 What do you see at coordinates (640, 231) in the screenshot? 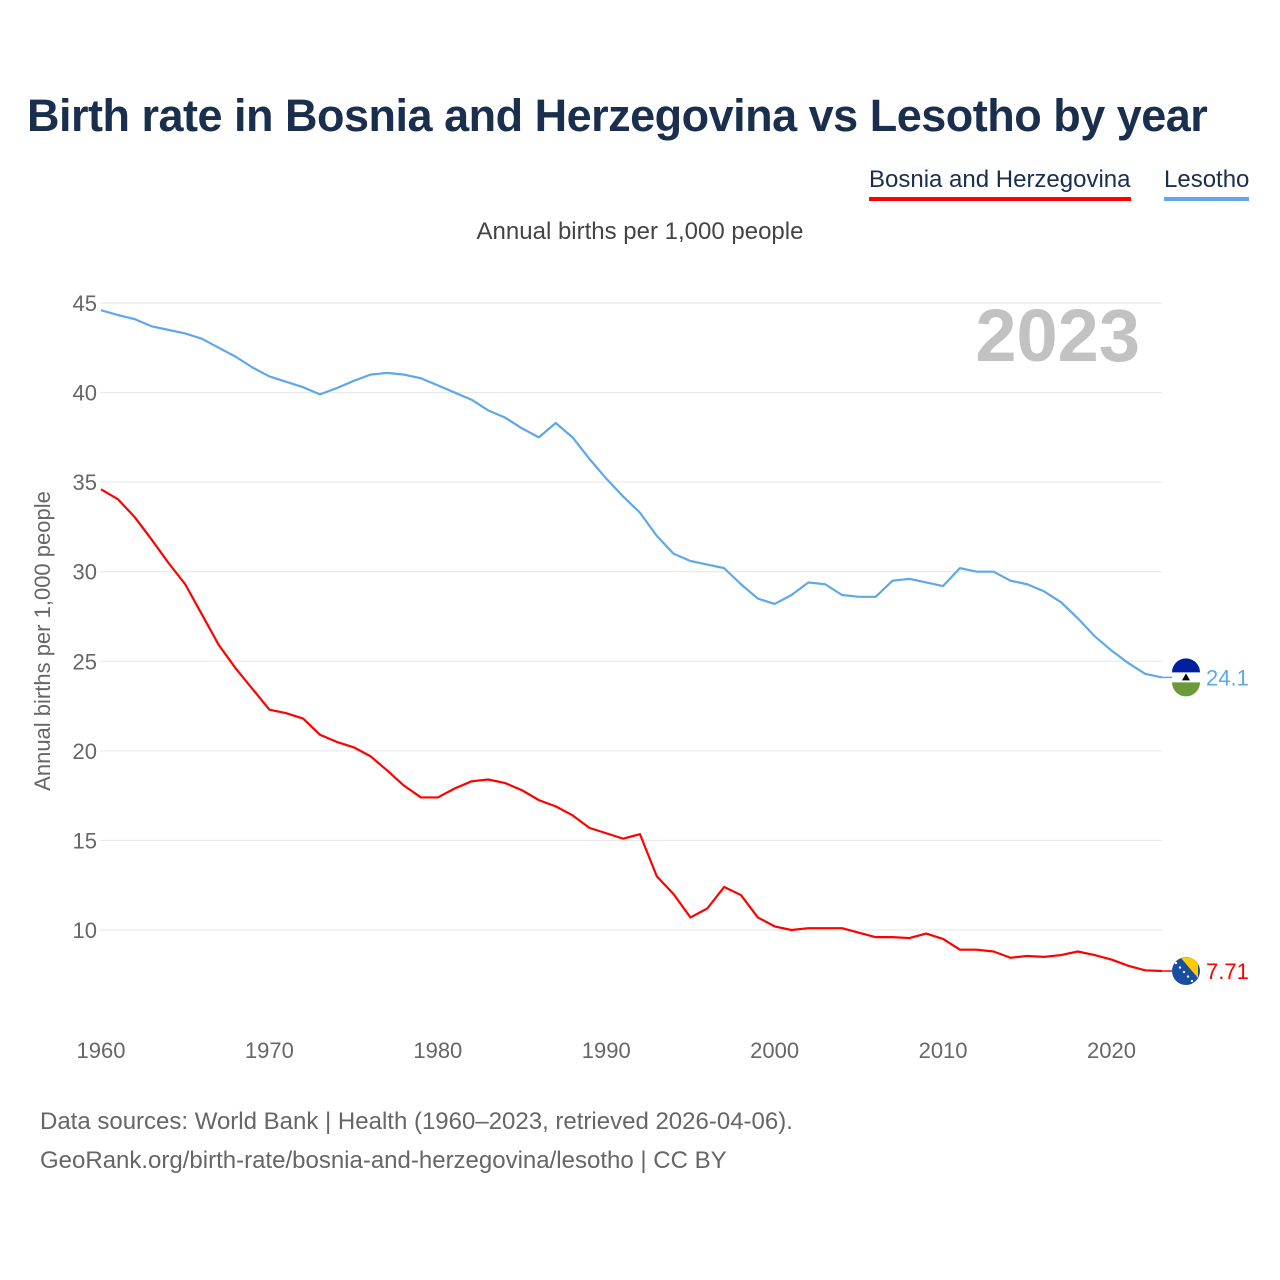
I see `chart-subtitle: Annual births per 1,000 people` at bounding box center [640, 231].